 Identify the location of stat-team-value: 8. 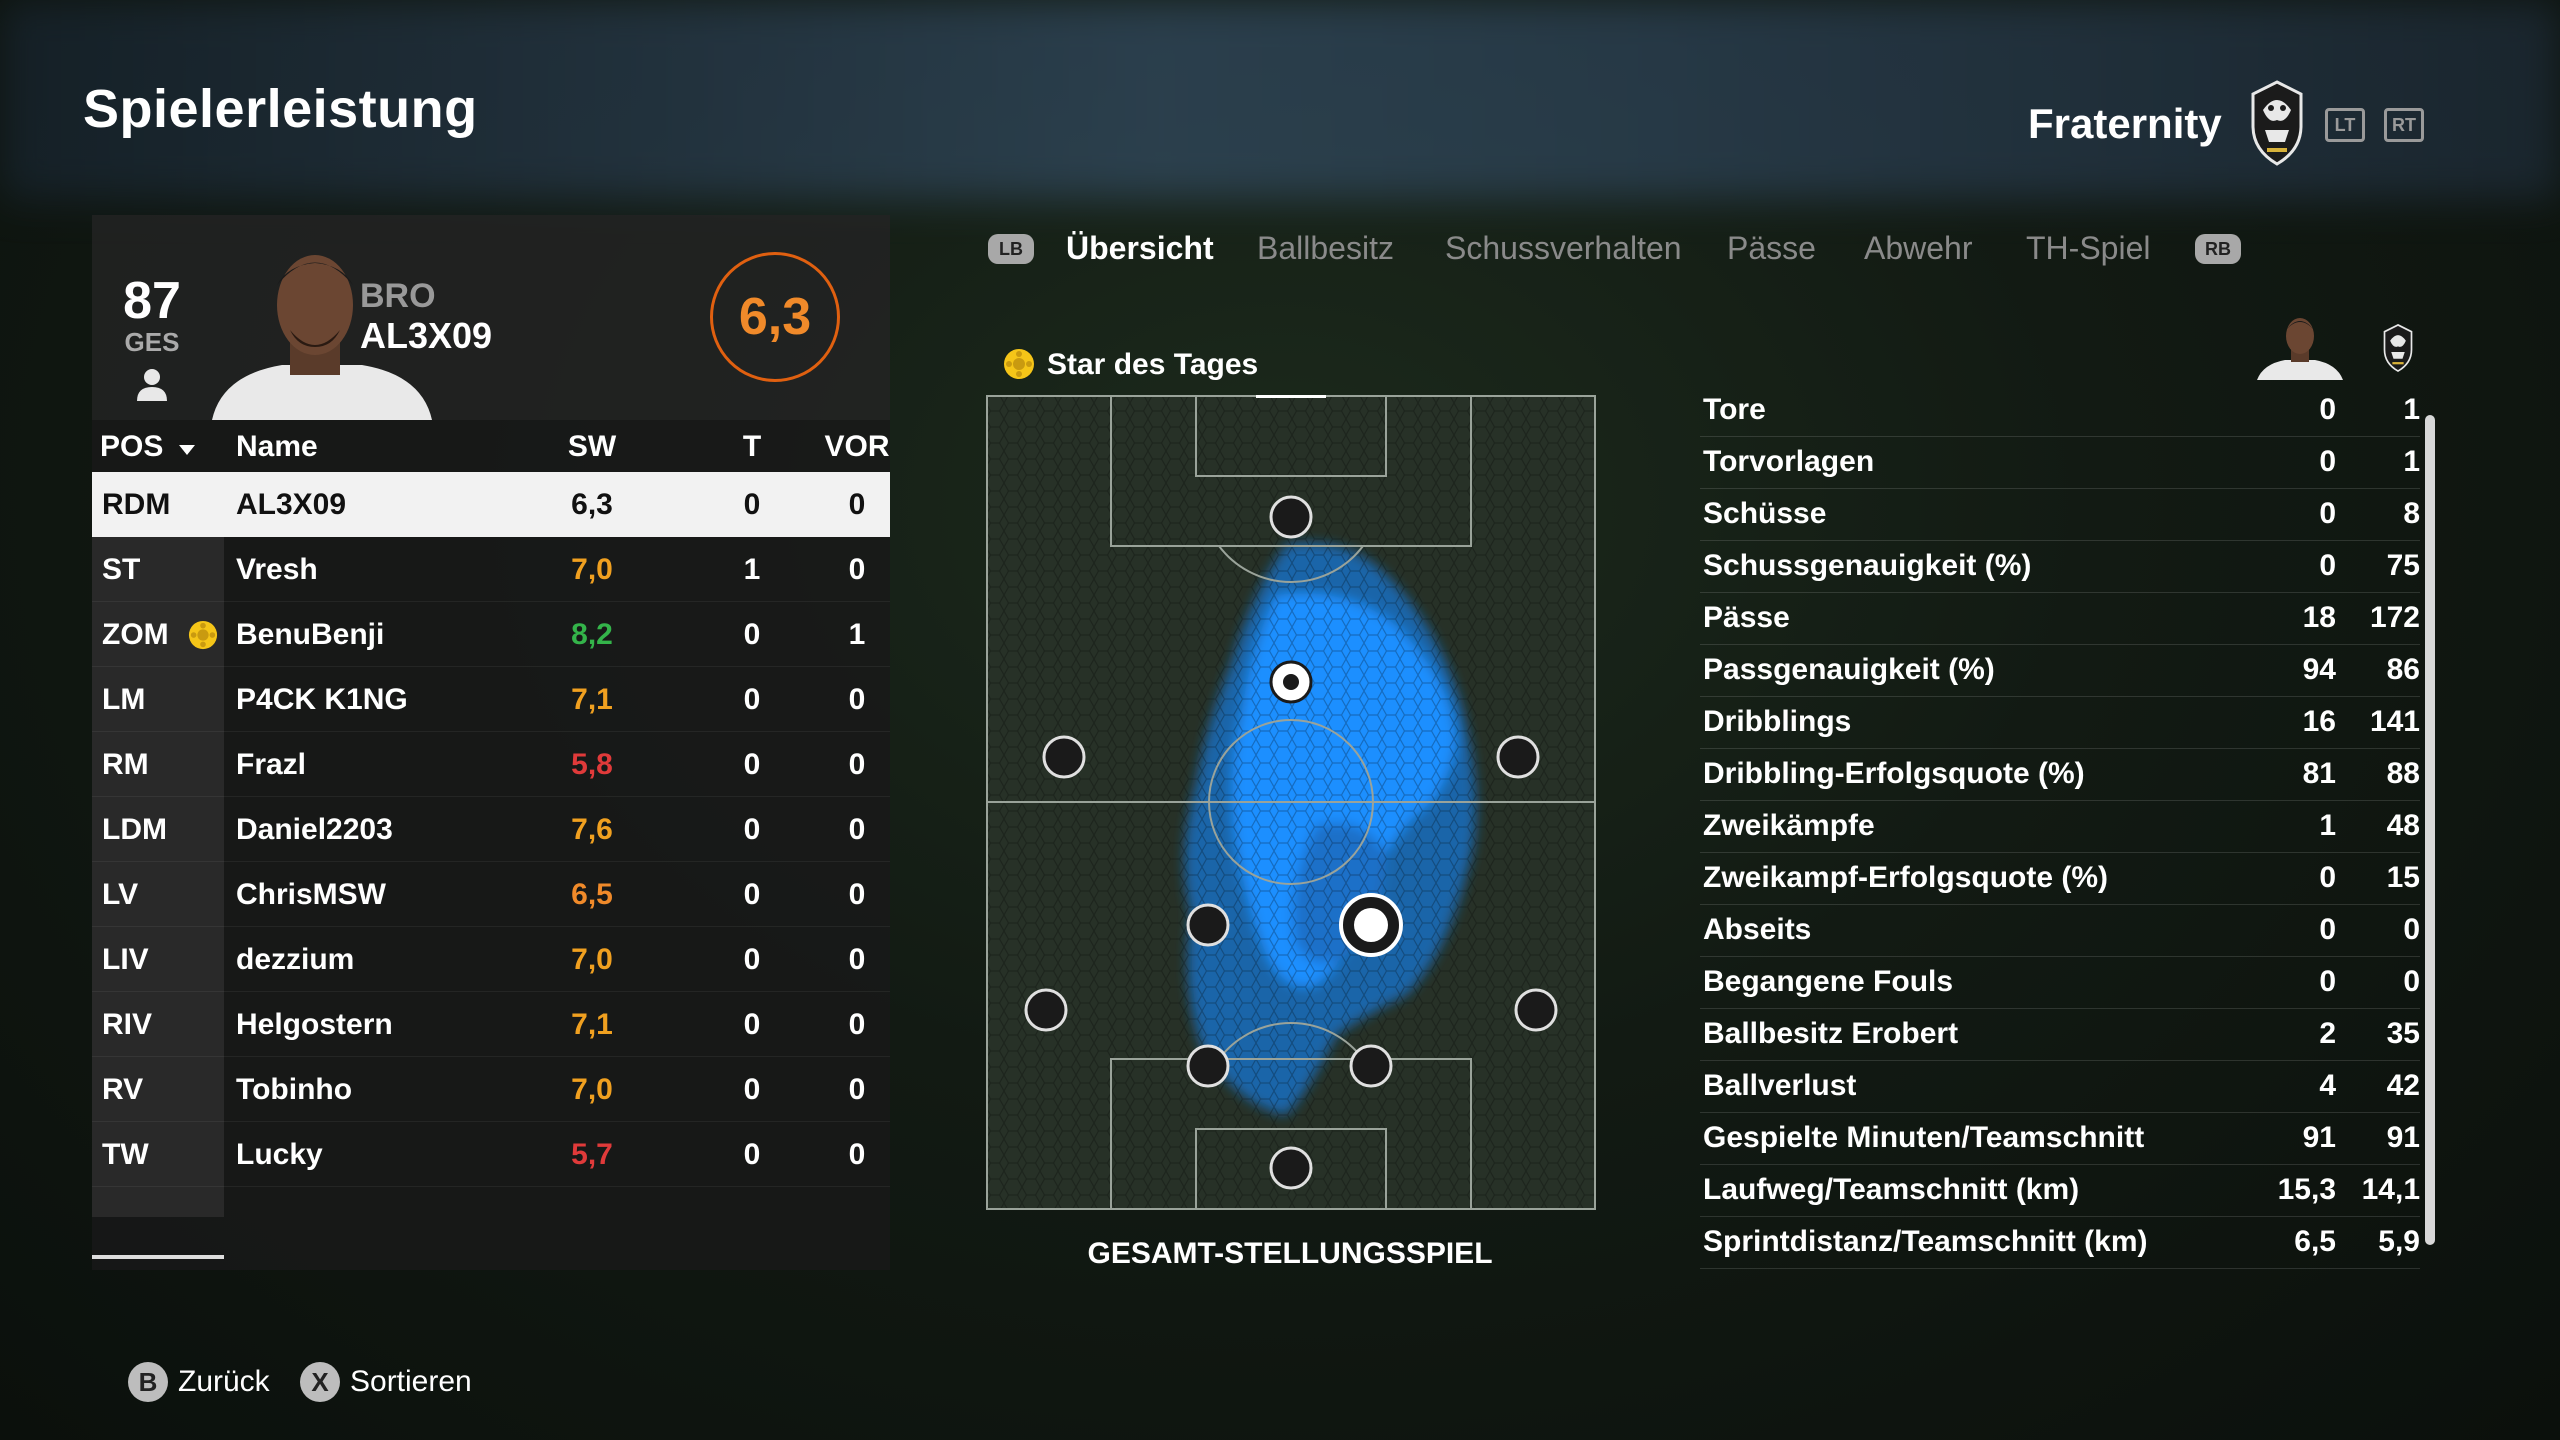
(2411, 513).